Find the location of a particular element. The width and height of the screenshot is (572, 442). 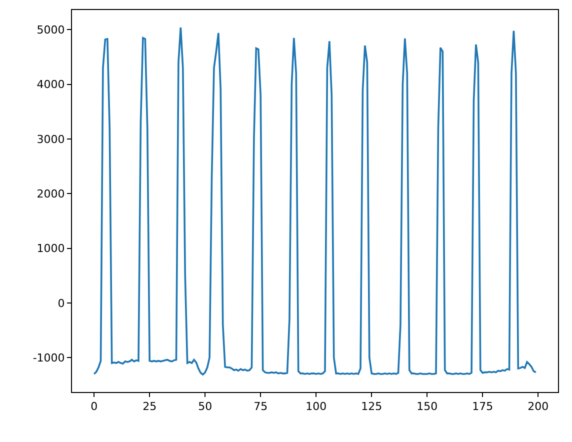

y-tick-label: -1000 is located at coordinates (48, 357).